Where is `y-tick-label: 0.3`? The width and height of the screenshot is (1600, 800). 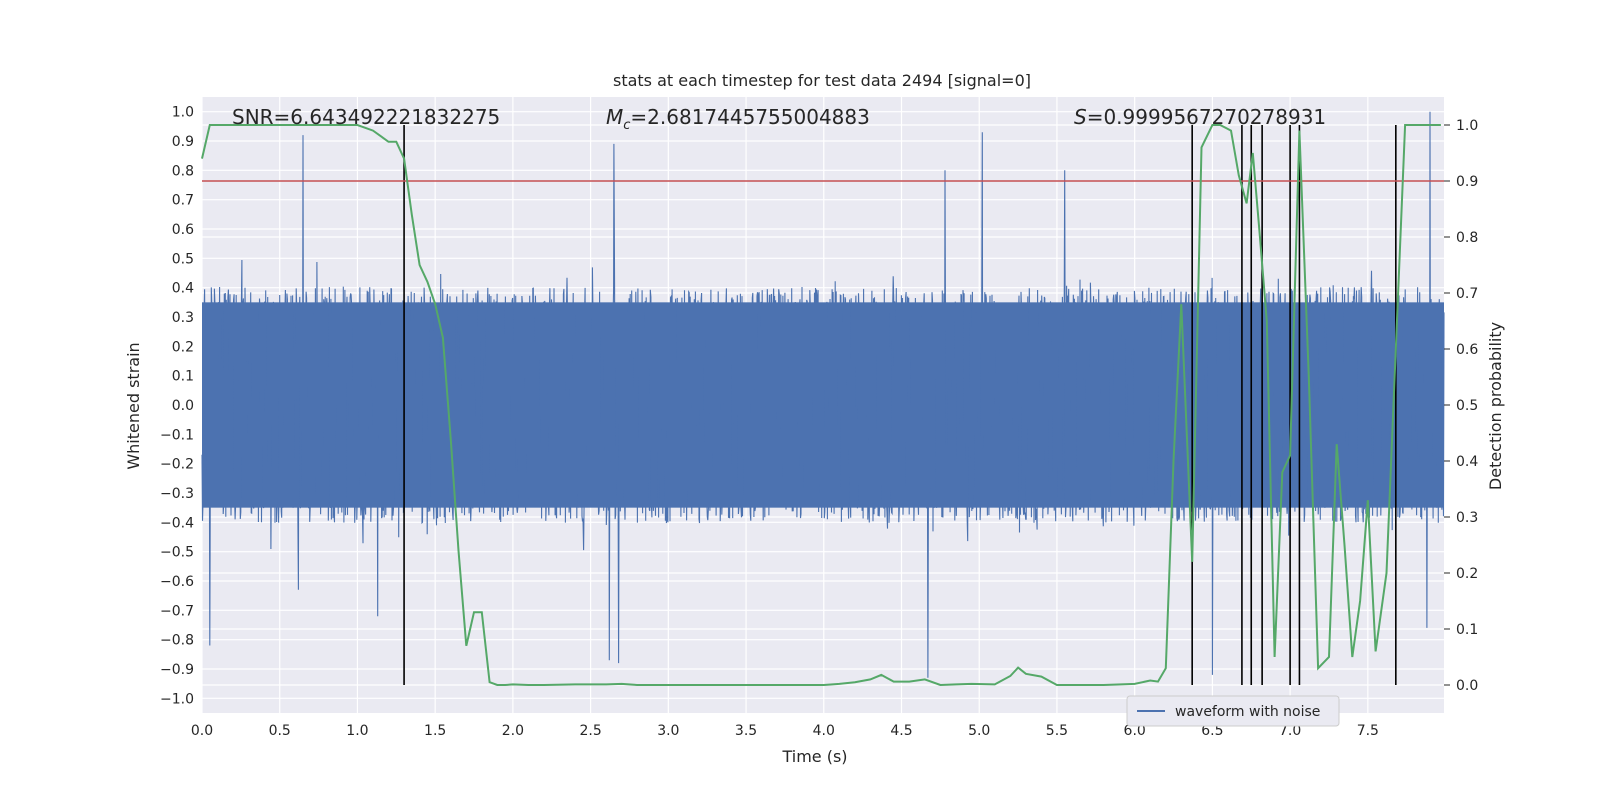 y-tick-label: 0.3 is located at coordinates (183, 318).